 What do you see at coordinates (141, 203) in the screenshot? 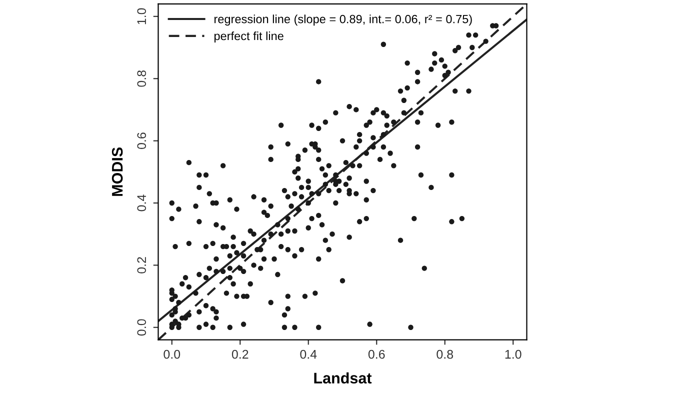
I see `y-tick-label: 0.4` at bounding box center [141, 203].